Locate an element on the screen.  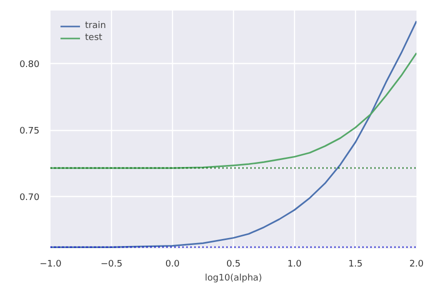
x-tick-label: −0.5 is located at coordinates (111, 265).